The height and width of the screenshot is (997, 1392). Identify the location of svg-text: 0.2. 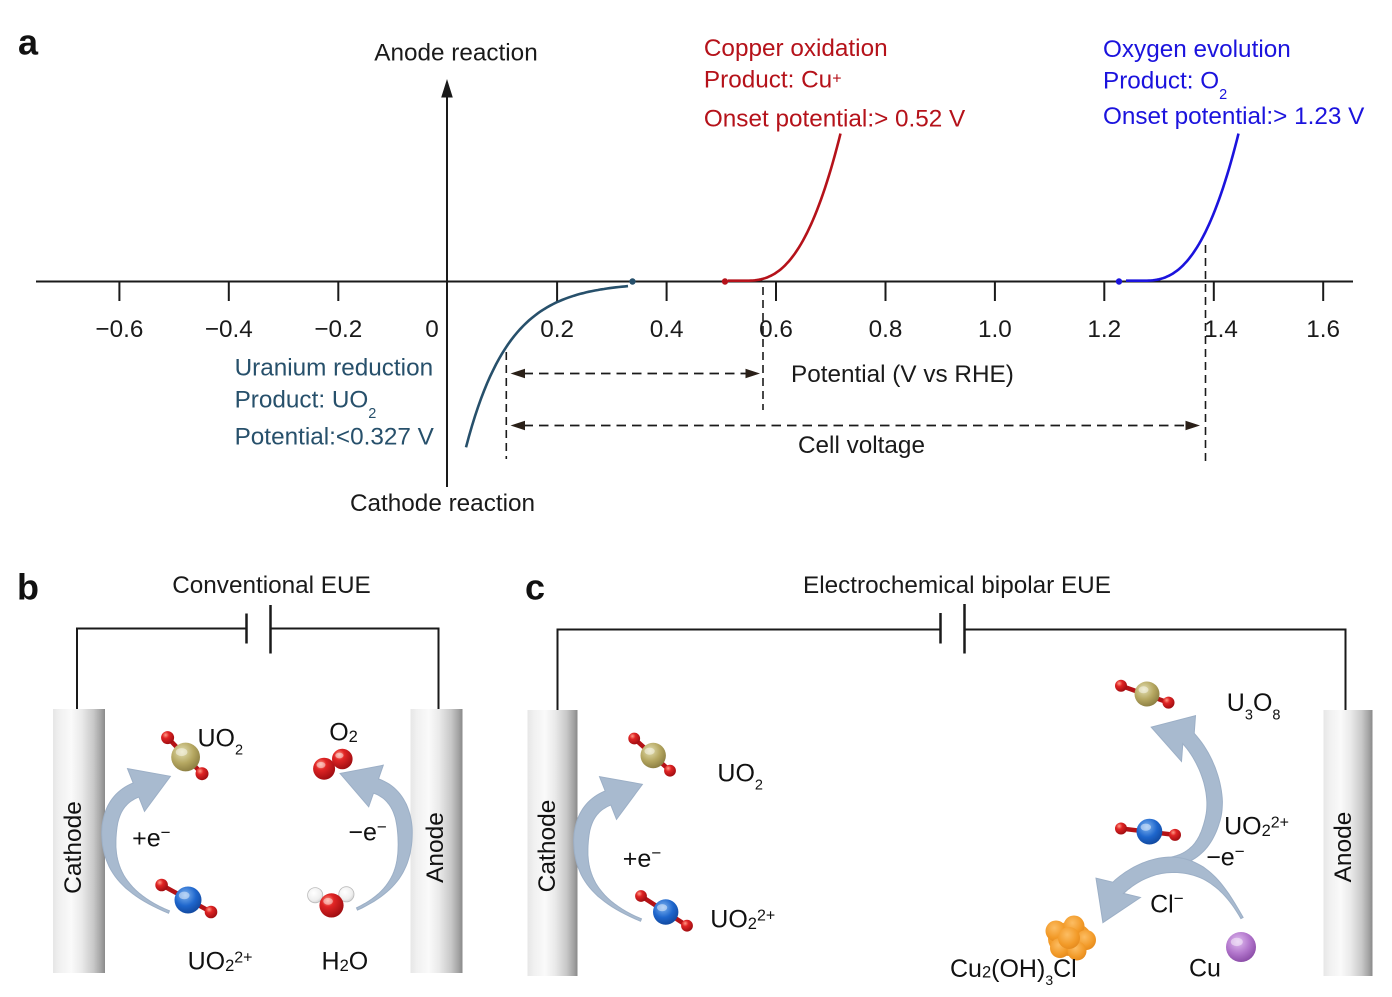
(557, 329).